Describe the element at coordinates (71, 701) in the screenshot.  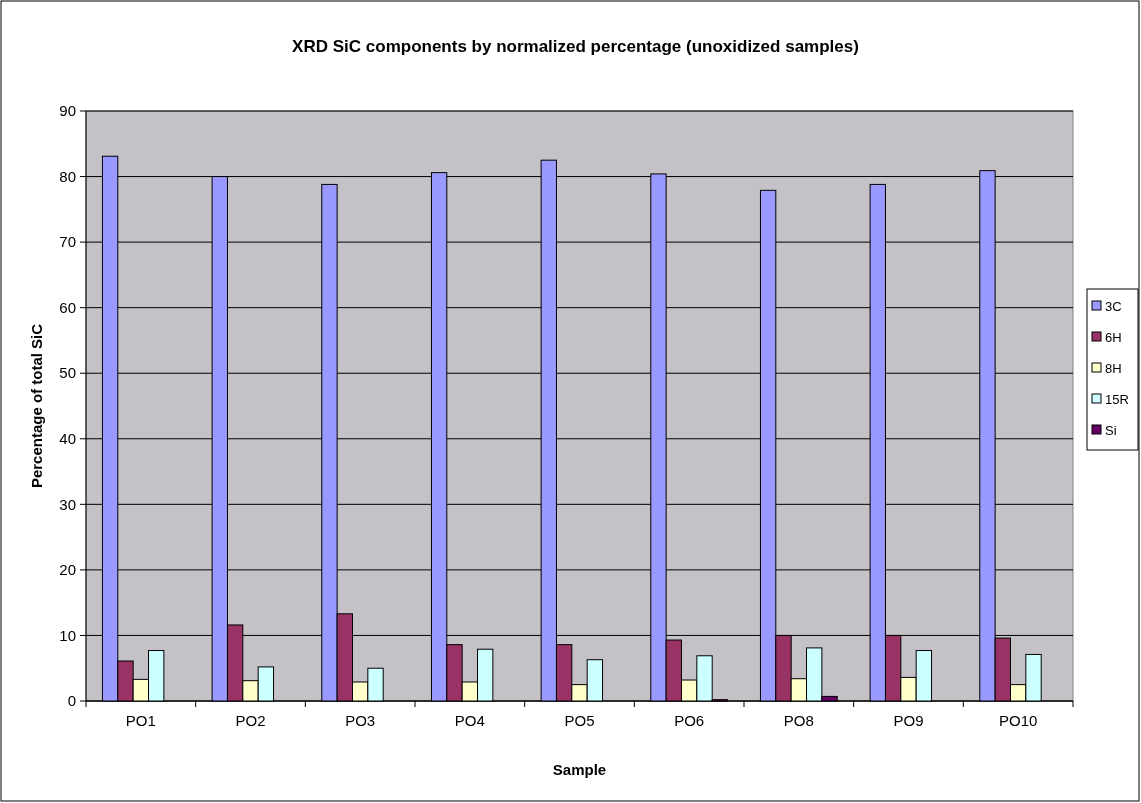
I see `y-tick-label: 0` at that location.